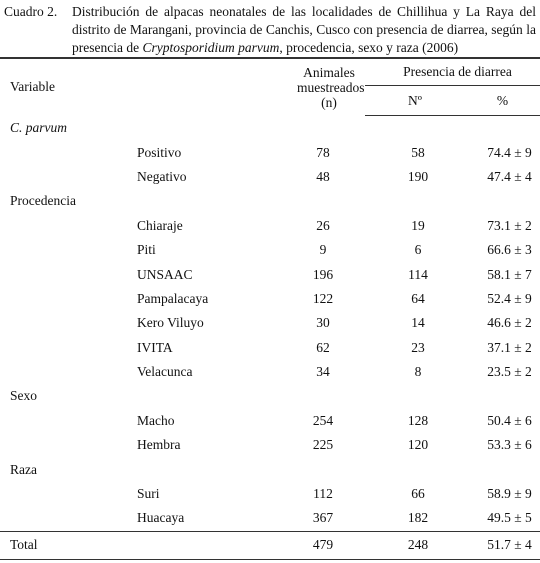  I want to click on cell: IVITA, so click(155, 347).